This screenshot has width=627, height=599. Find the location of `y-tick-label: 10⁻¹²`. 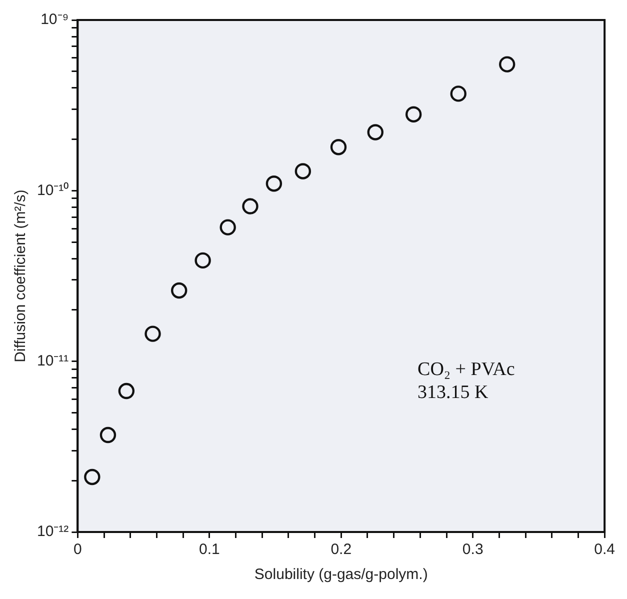

y-tick-label: 10⁻¹² is located at coordinates (52, 531).